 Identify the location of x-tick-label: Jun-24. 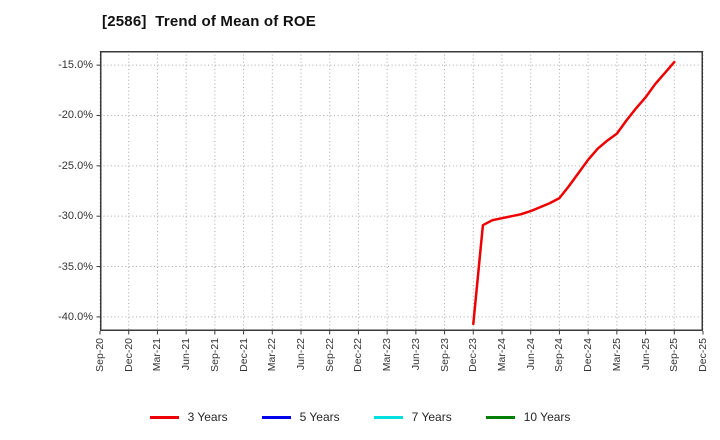
(530, 354).